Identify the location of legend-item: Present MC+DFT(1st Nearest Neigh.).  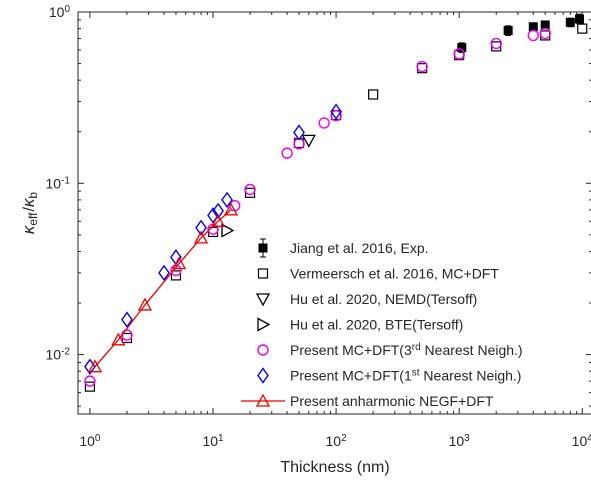
(389, 375).